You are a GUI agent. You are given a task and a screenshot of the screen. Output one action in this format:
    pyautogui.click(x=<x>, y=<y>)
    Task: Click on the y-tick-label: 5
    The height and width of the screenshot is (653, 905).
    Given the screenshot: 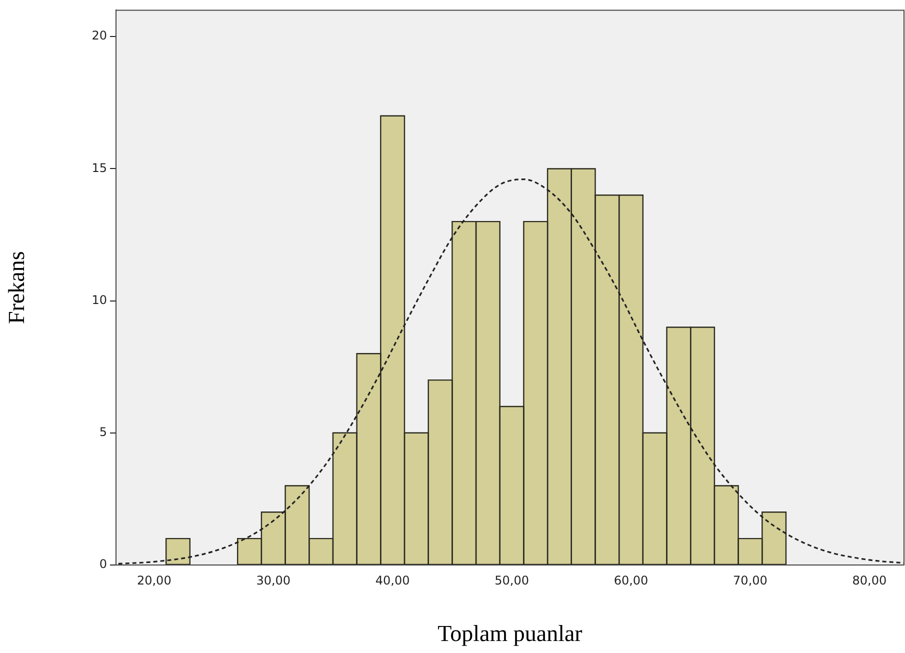 What is the action you would take?
    pyautogui.click(x=103, y=432)
    